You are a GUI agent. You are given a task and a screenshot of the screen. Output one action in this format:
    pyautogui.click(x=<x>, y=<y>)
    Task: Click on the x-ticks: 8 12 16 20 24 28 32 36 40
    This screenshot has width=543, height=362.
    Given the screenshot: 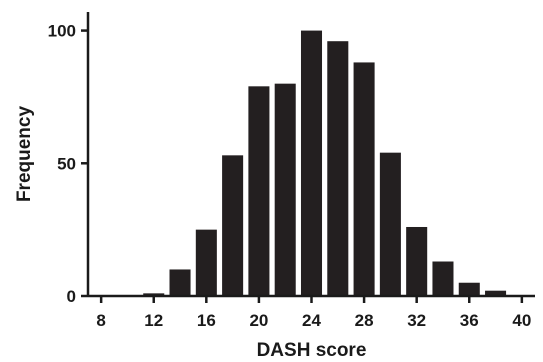 What is the action you would take?
    pyautogui.click(x=313, y=313)
    